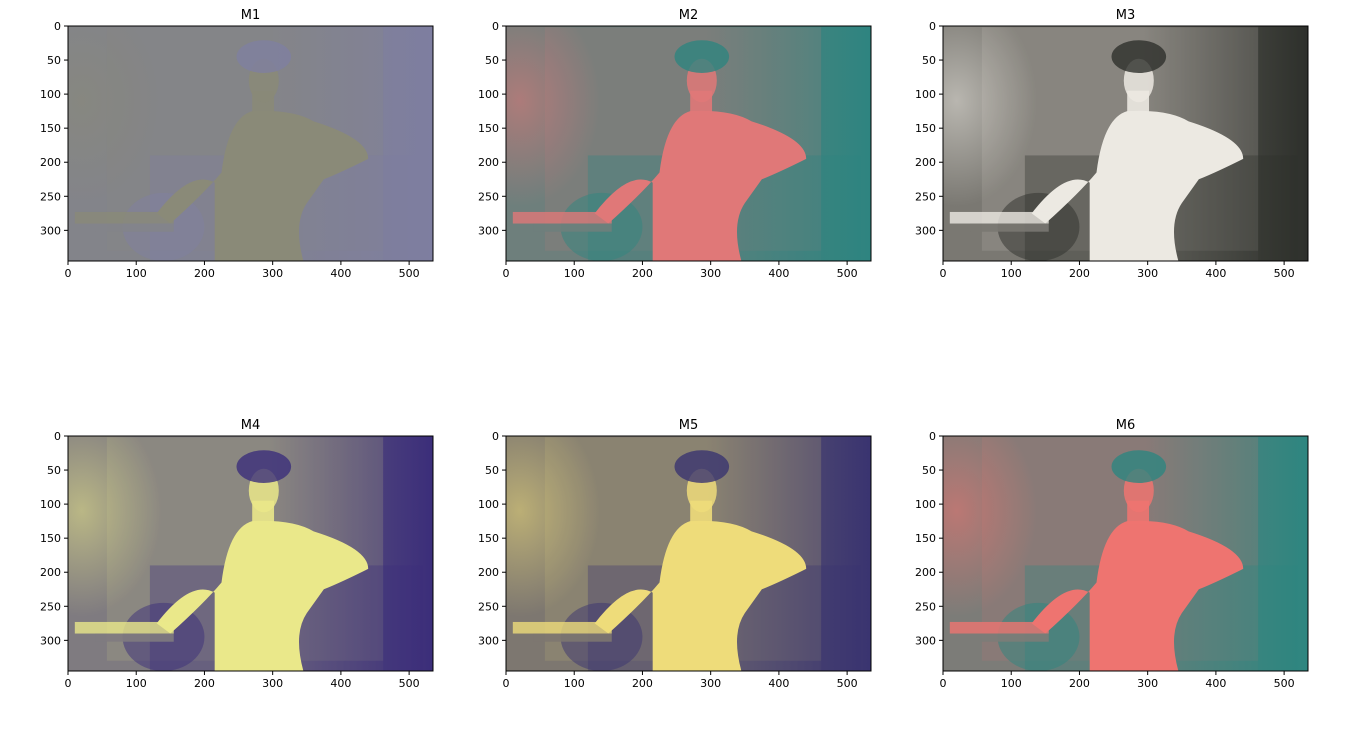 The image size is (1350, 736). What do you see at coordinates (689, 15) in the screenshot?
I see `panel-title: M2` at bounding box center [689, 15].